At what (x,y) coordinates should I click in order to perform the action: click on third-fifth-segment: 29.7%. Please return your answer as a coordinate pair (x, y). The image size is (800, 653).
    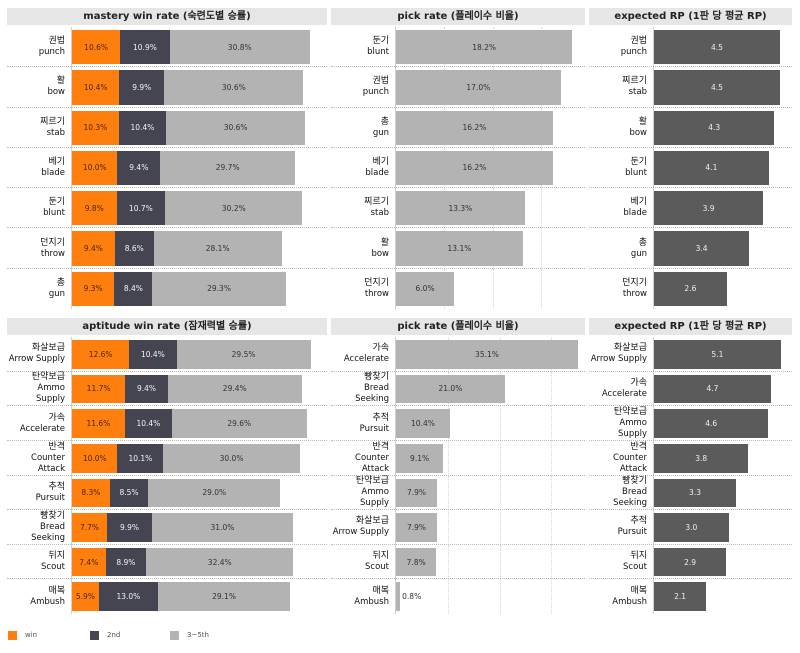
    Looking at the image, I should click on (228, 168).